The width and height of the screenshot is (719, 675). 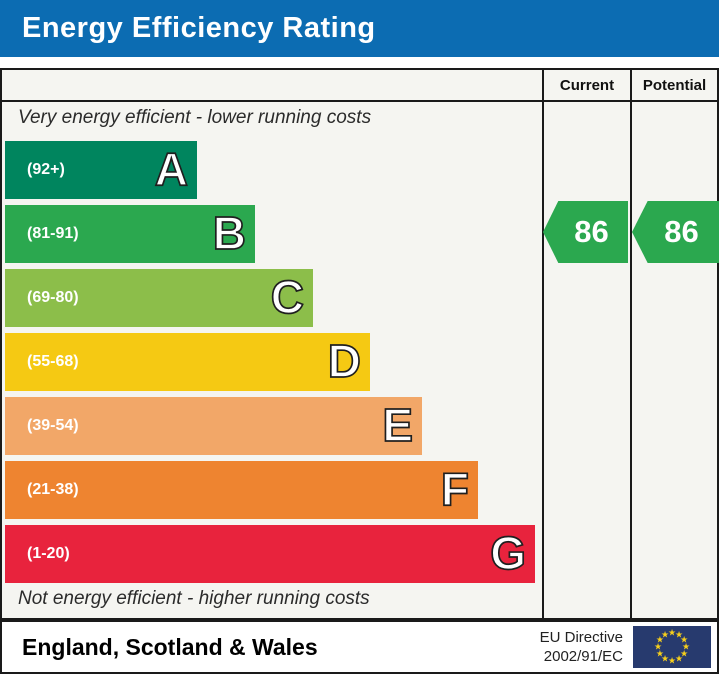 I want to click on title-bar: Energy Efficiency Rating, so click(x=359, y=28).